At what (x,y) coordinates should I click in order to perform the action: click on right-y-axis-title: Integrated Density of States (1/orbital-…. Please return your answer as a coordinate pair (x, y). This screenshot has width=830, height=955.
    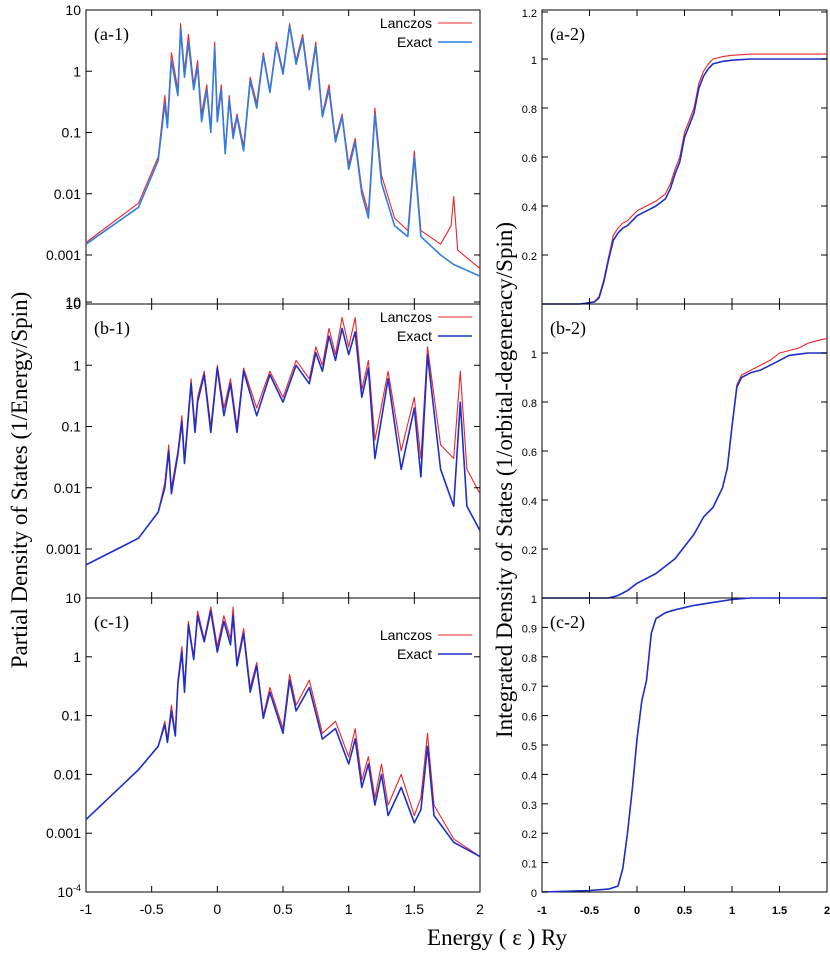
    Looking at the image, I should click on (504, 480).